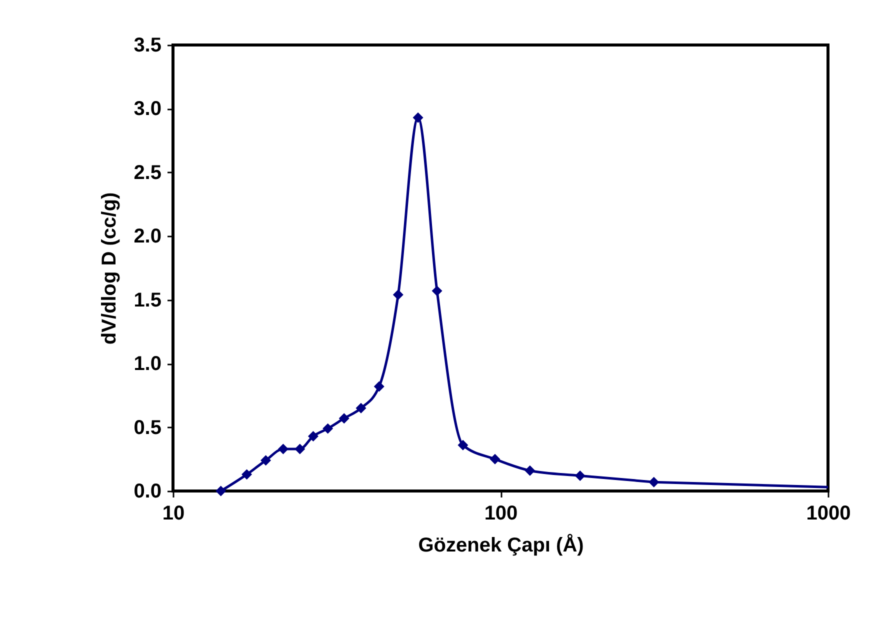 Image resolution: width=870 pixels, height=626 pixels. What do you see at coordinates (148, 491) in the screenshot?
I see `y-tick-label: 0.0` at bounding box center [148, 491].